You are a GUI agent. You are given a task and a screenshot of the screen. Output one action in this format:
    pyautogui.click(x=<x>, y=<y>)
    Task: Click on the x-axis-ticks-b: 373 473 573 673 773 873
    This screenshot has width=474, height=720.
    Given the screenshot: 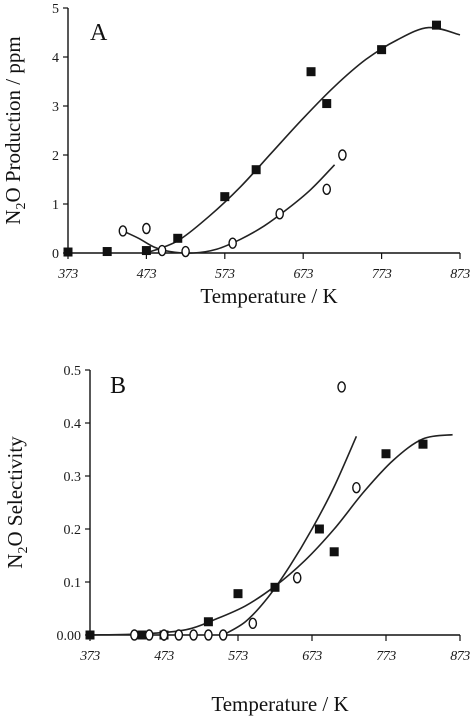 What is the action you would take?
    pyautogui.click(x=275, y=649)
    